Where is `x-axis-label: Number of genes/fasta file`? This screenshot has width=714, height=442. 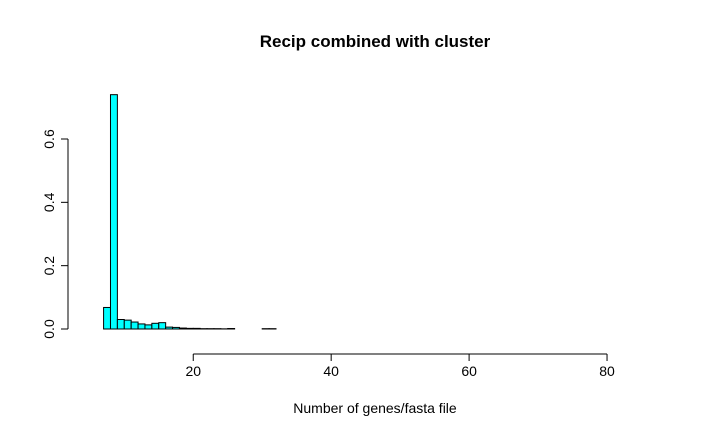 x-axis-label: Number of genes/fasta file is located at coordinates (375, 408).